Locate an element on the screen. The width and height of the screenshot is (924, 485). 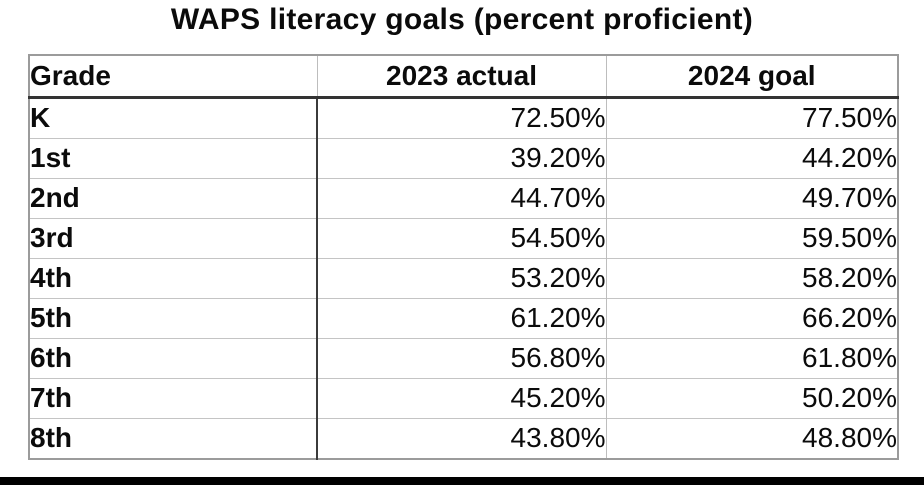
actual-2023-cell: 61.20% is located at coordinates (461, 318).